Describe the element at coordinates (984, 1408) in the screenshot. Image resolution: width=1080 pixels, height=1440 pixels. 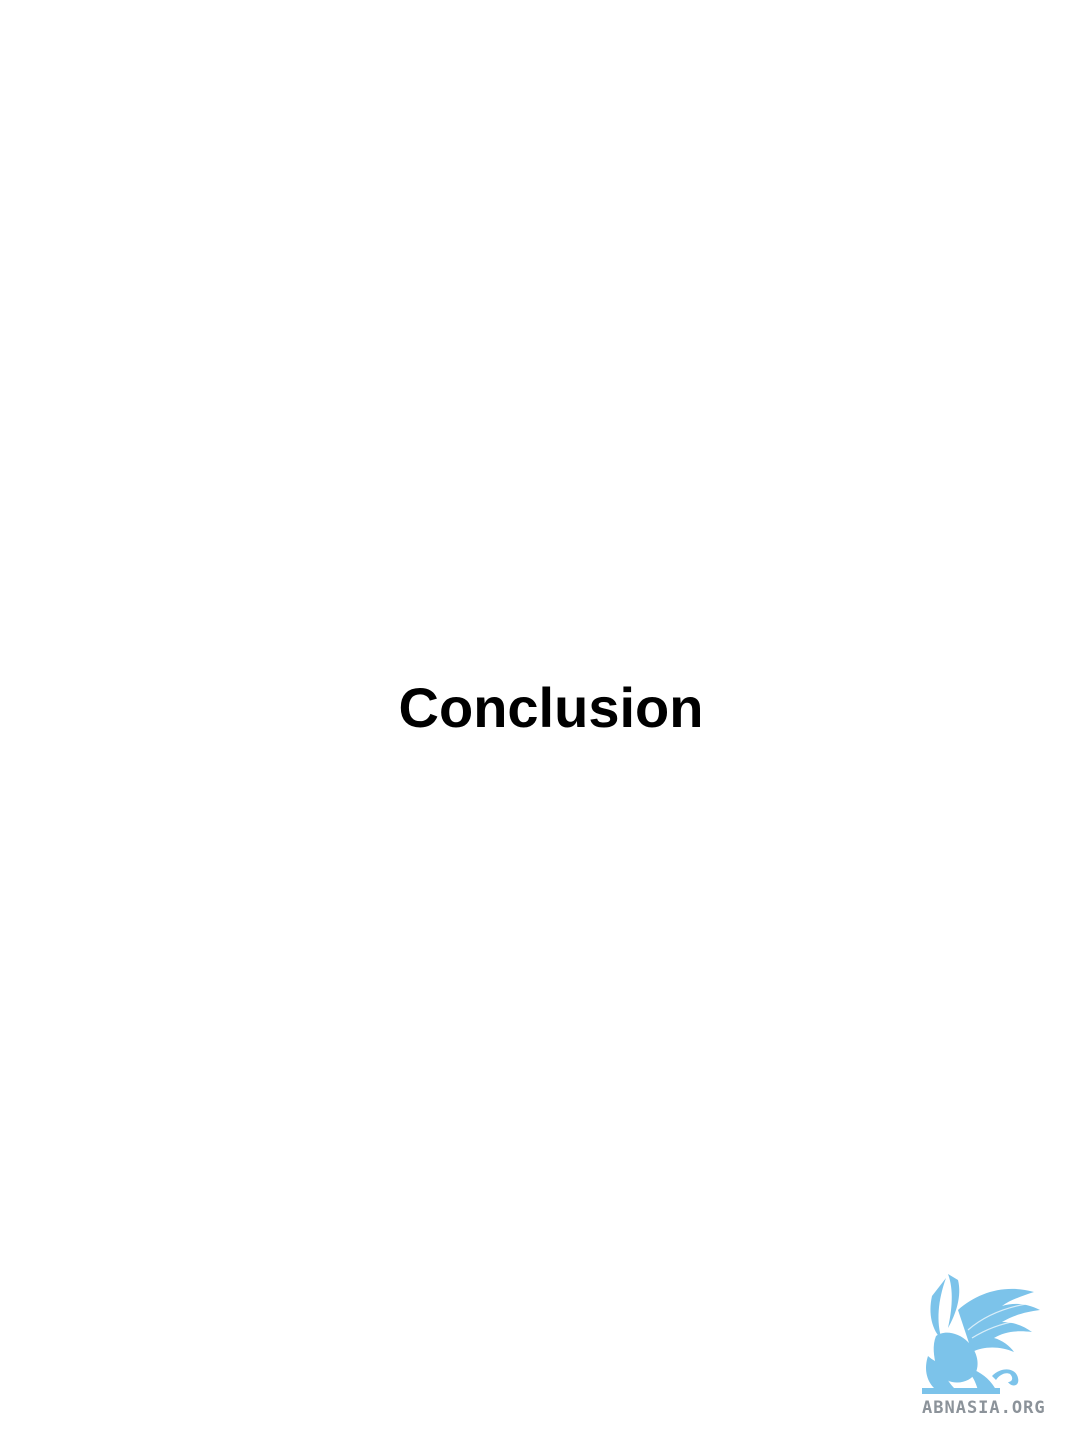
I see `watermark-text: ABNASIA.ORG` at that location.